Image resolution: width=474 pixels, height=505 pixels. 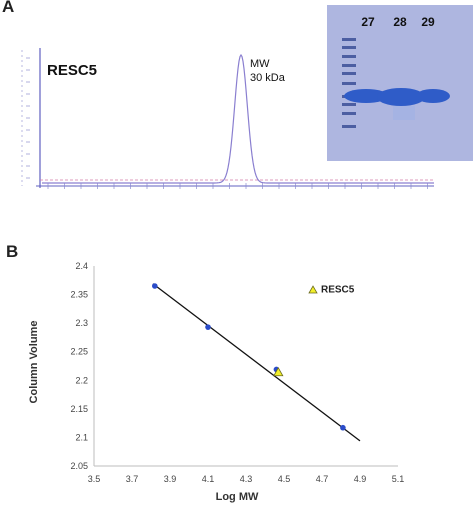 What do you see at coordinates (79, 352) in the screenshot?
I see `y-tick-label: 2.25` at bounding box center [79, 352].